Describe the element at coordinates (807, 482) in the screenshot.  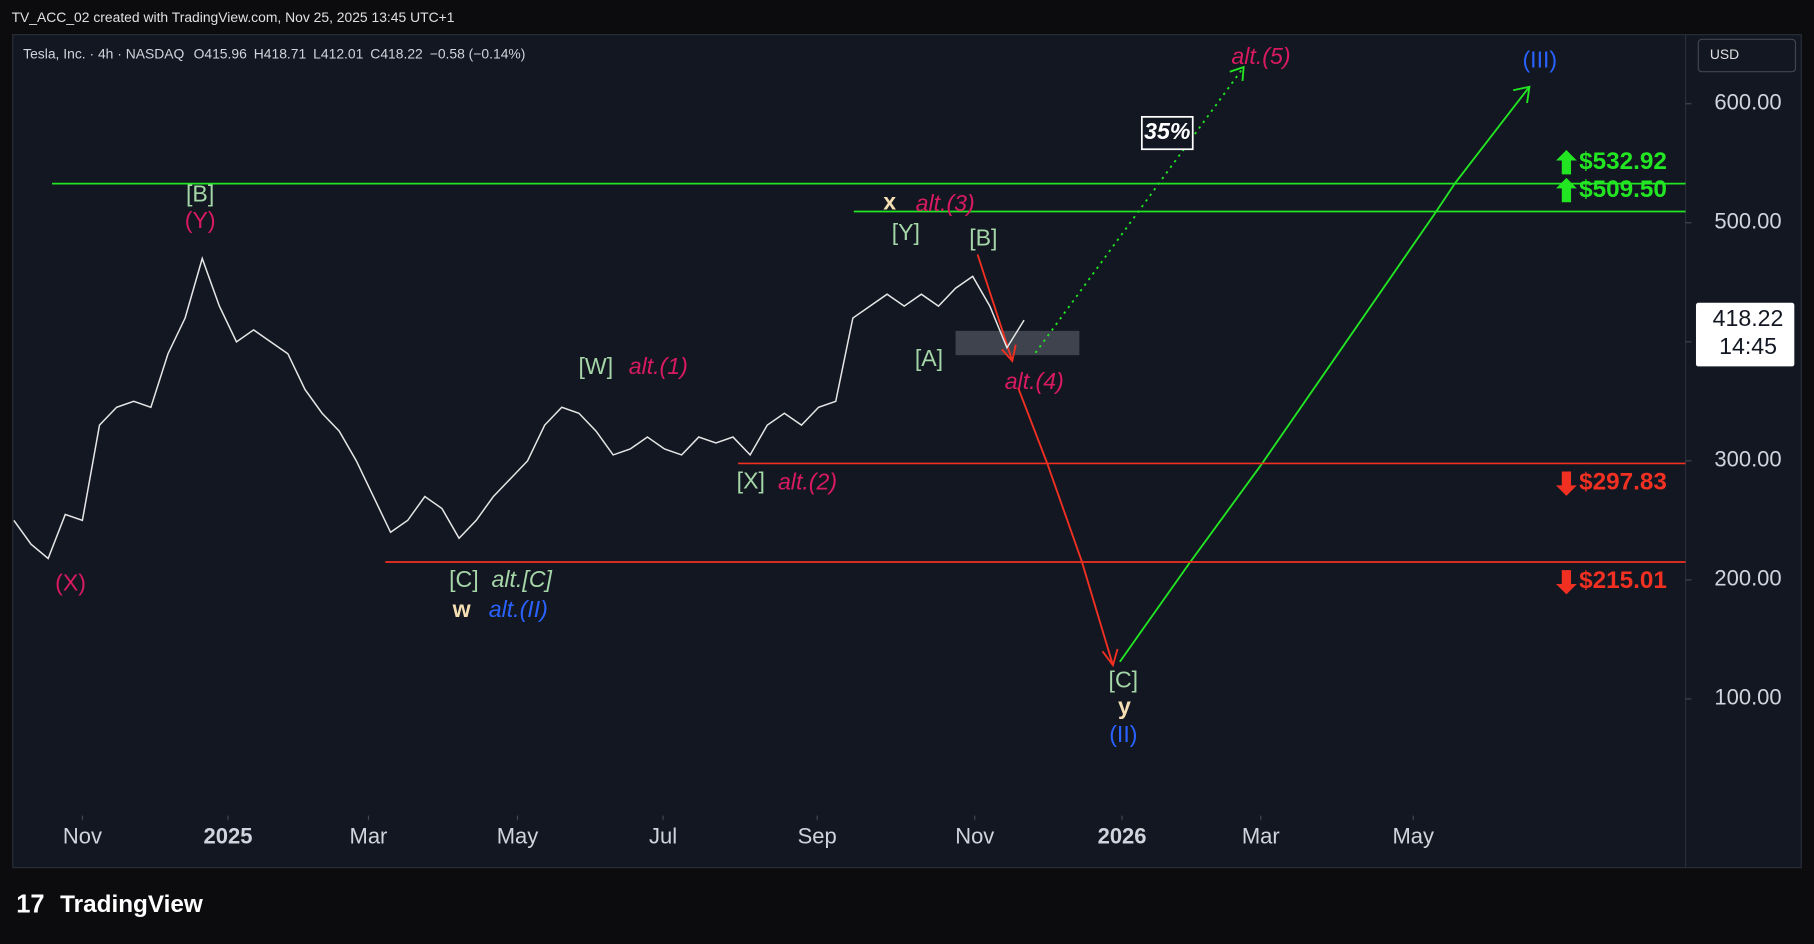
I see `wave-label: alt.(2)` at that location.